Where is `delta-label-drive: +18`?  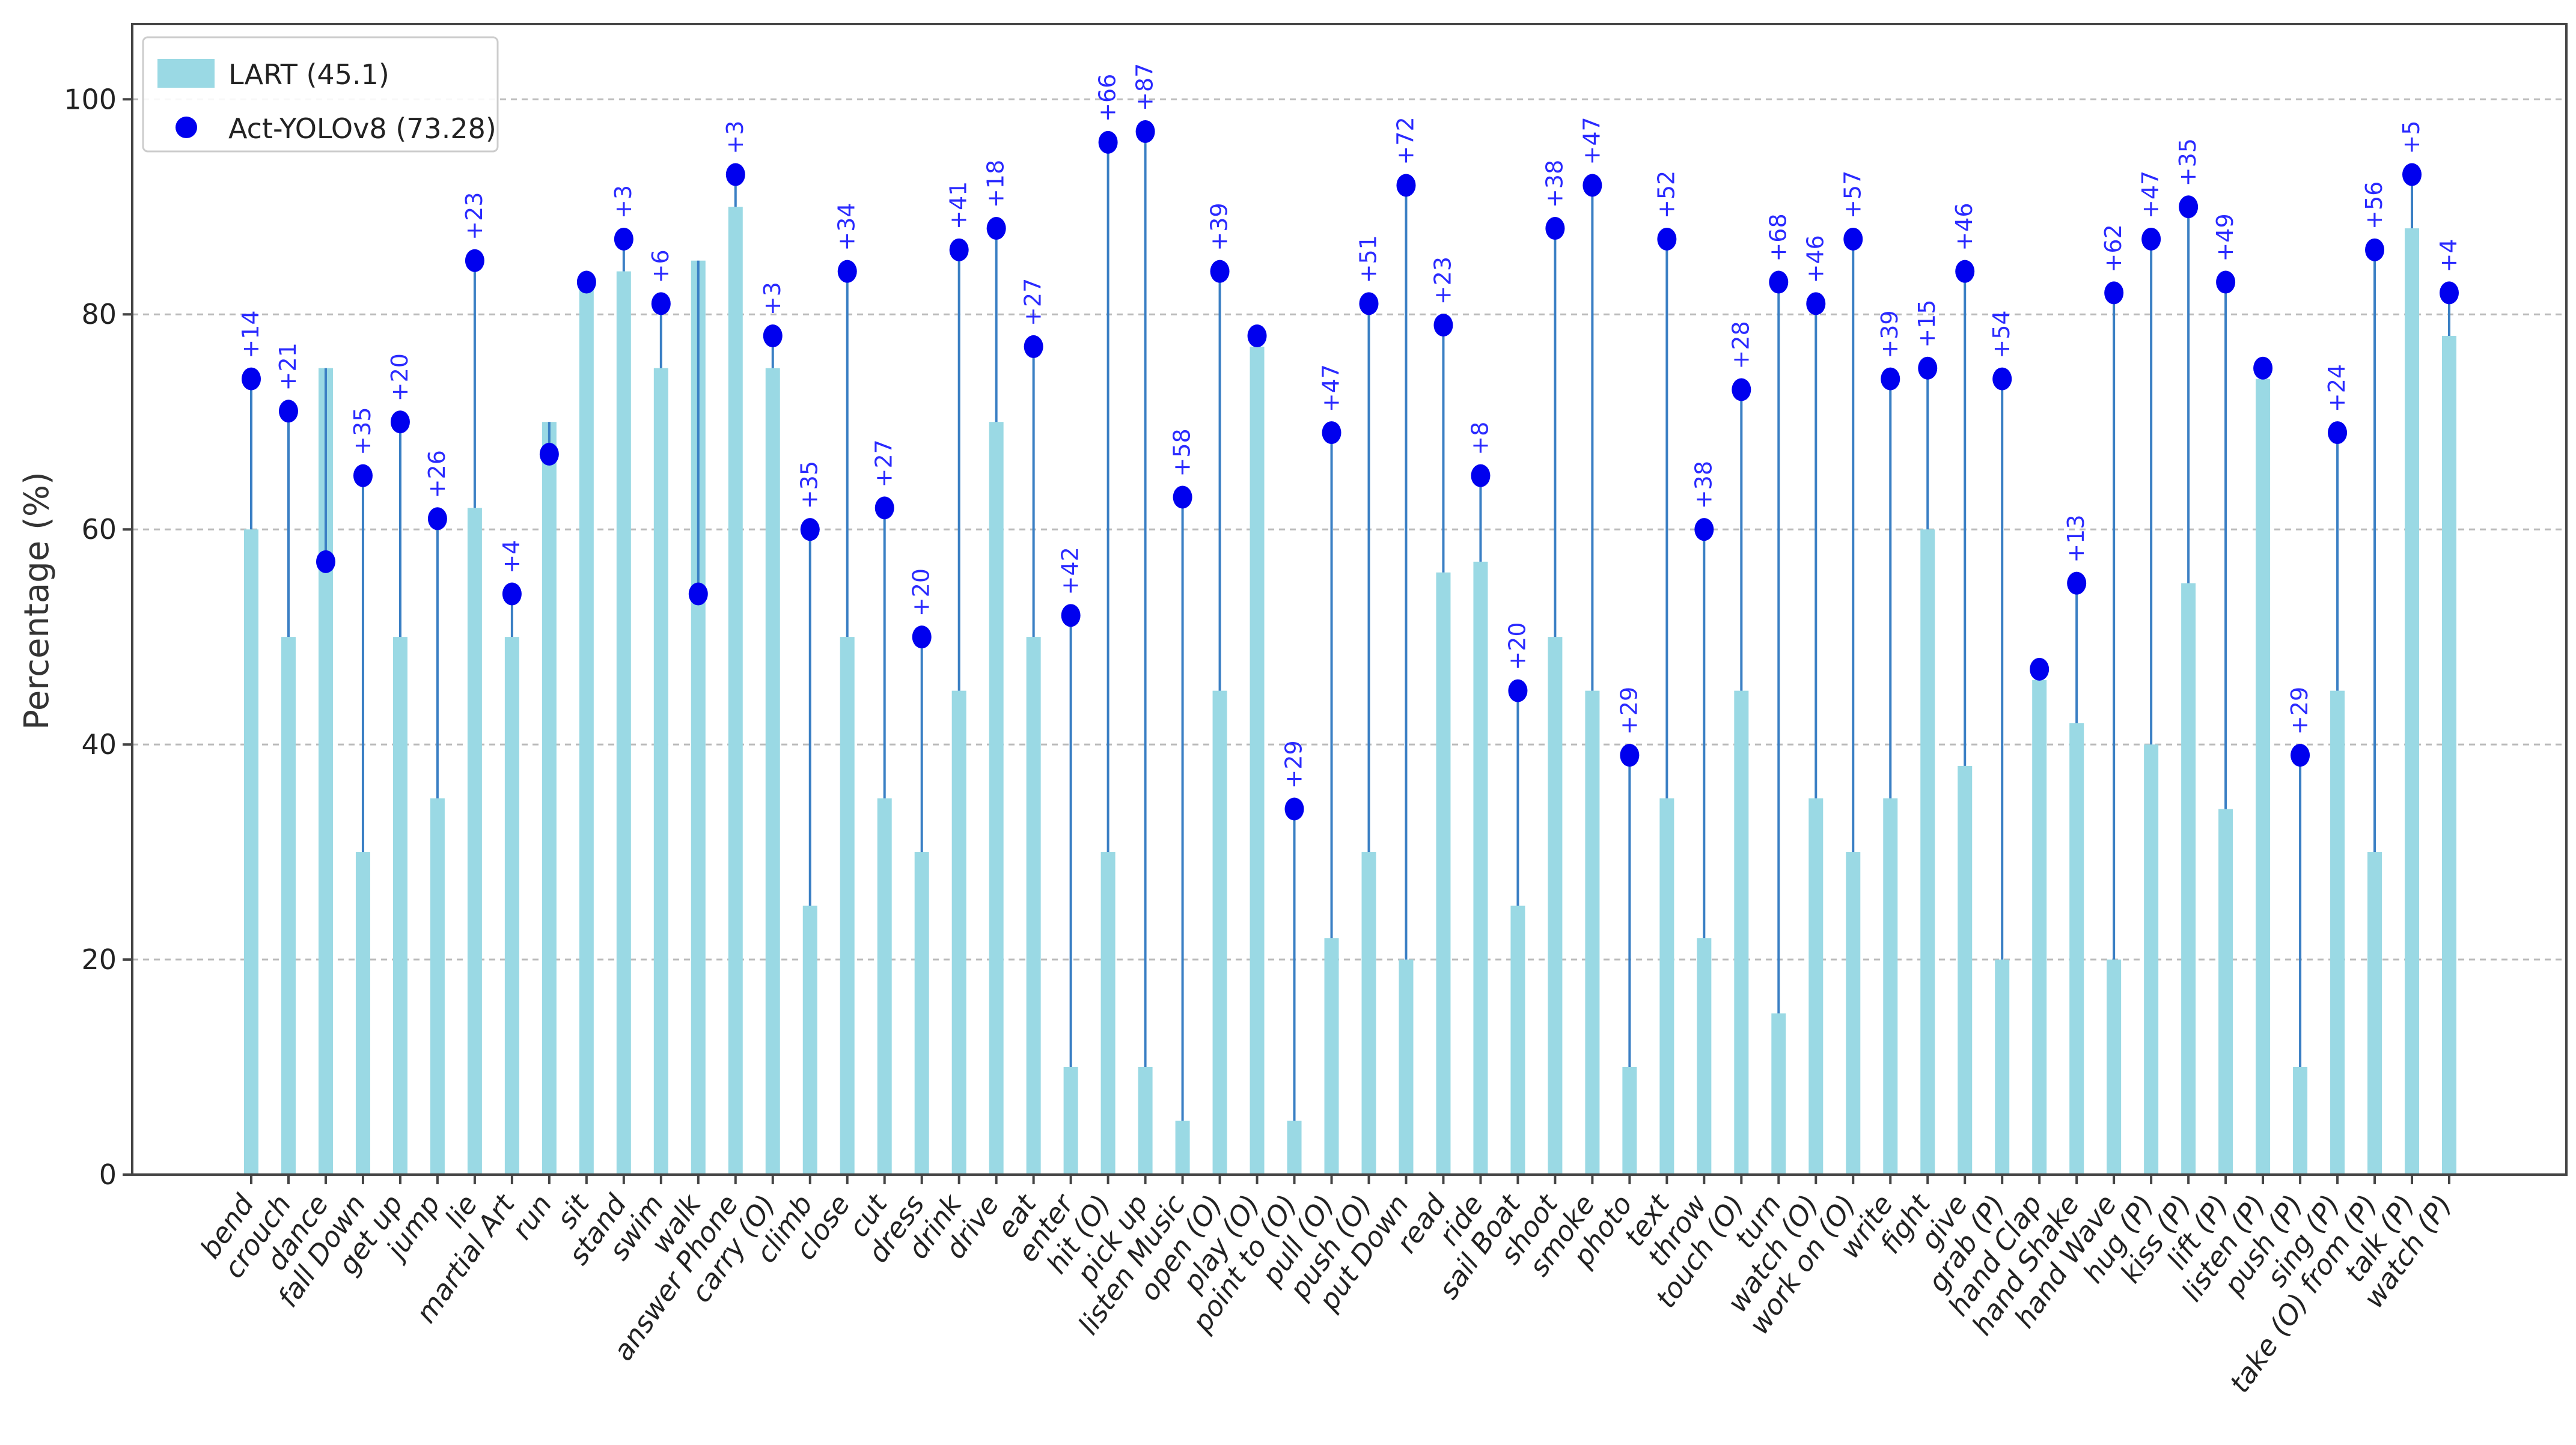
delta-label-drive: +18 is located at coordinates (996, 184).